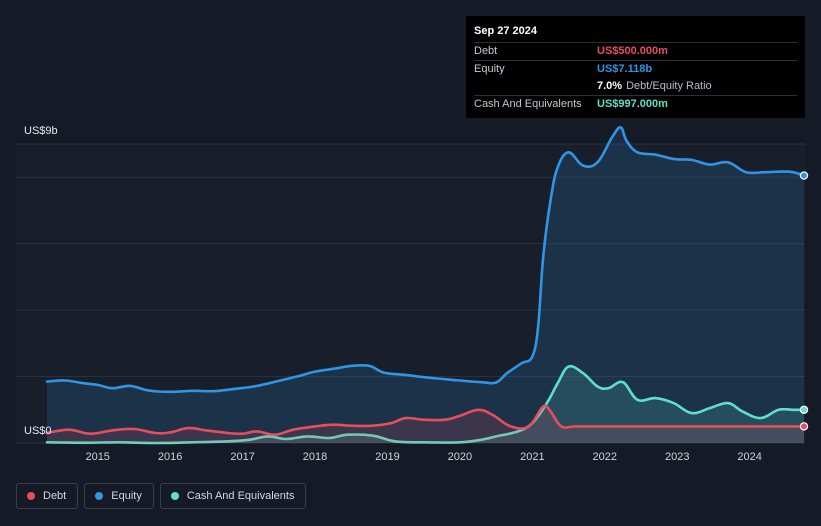  Describe the element at coordinates (804, 409) in the screenshot. I see `cash-end-point` at that location.